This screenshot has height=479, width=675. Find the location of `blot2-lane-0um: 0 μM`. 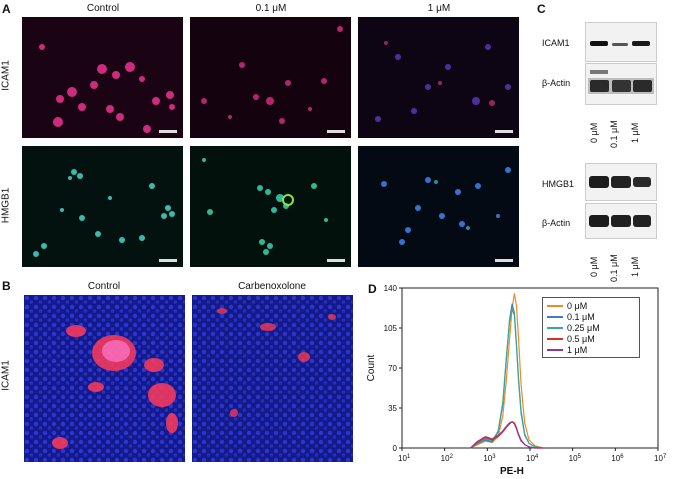

blot2-lane-0um: 0 μM is located at coordinates (594, 266).